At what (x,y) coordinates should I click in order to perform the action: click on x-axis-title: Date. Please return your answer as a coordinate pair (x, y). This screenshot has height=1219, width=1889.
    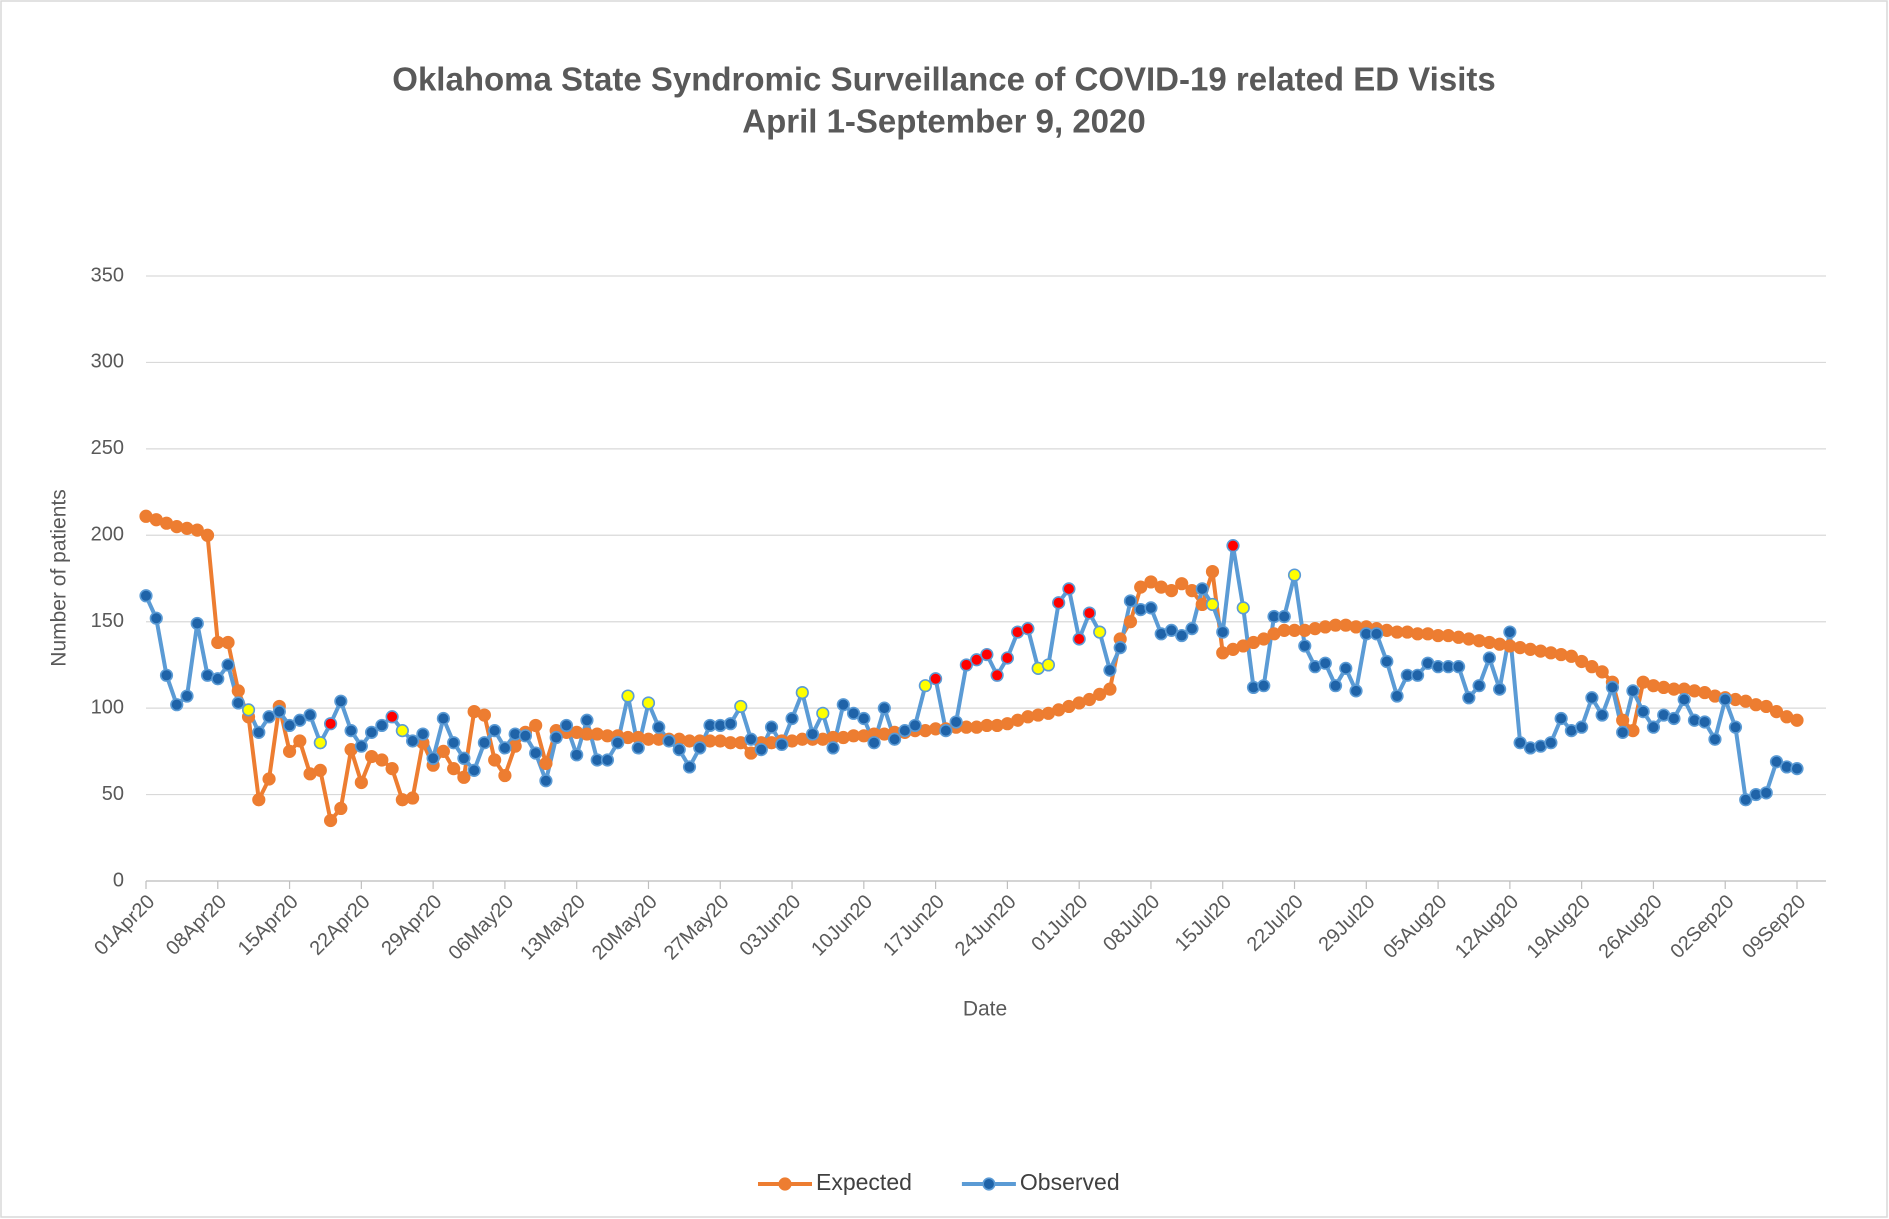
    Looking at the image, I should click on (985, 1009).